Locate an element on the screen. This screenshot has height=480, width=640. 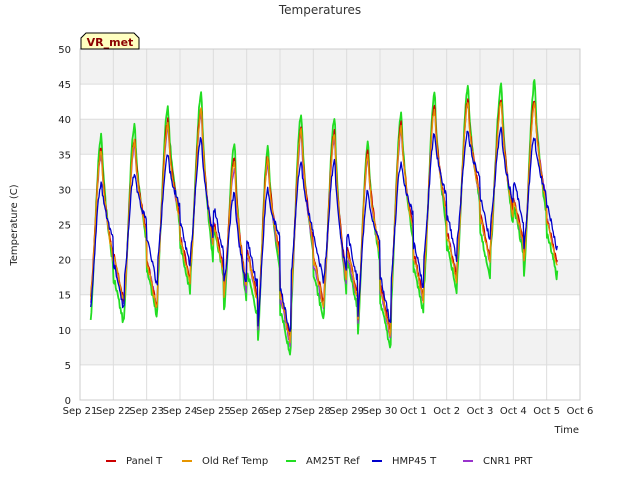
legend-entry: HMP45 T is located at coordinates (414, 461).